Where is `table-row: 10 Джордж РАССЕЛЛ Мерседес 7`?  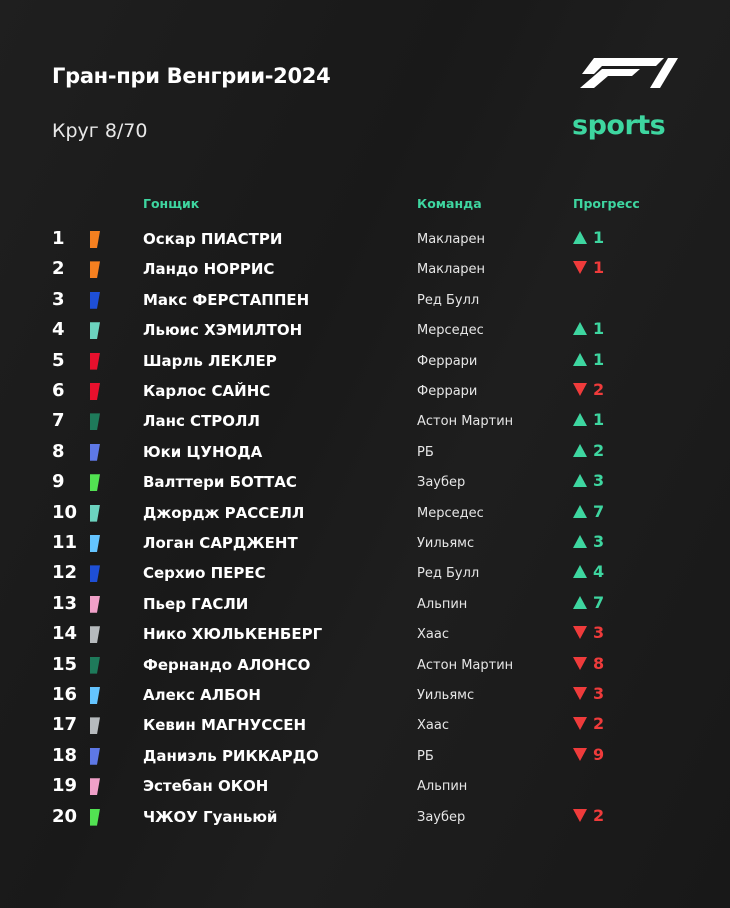 table-row: 10 Джордж РАССЕЛЛ Мерседес 7 is located at coordinates (365, 517).